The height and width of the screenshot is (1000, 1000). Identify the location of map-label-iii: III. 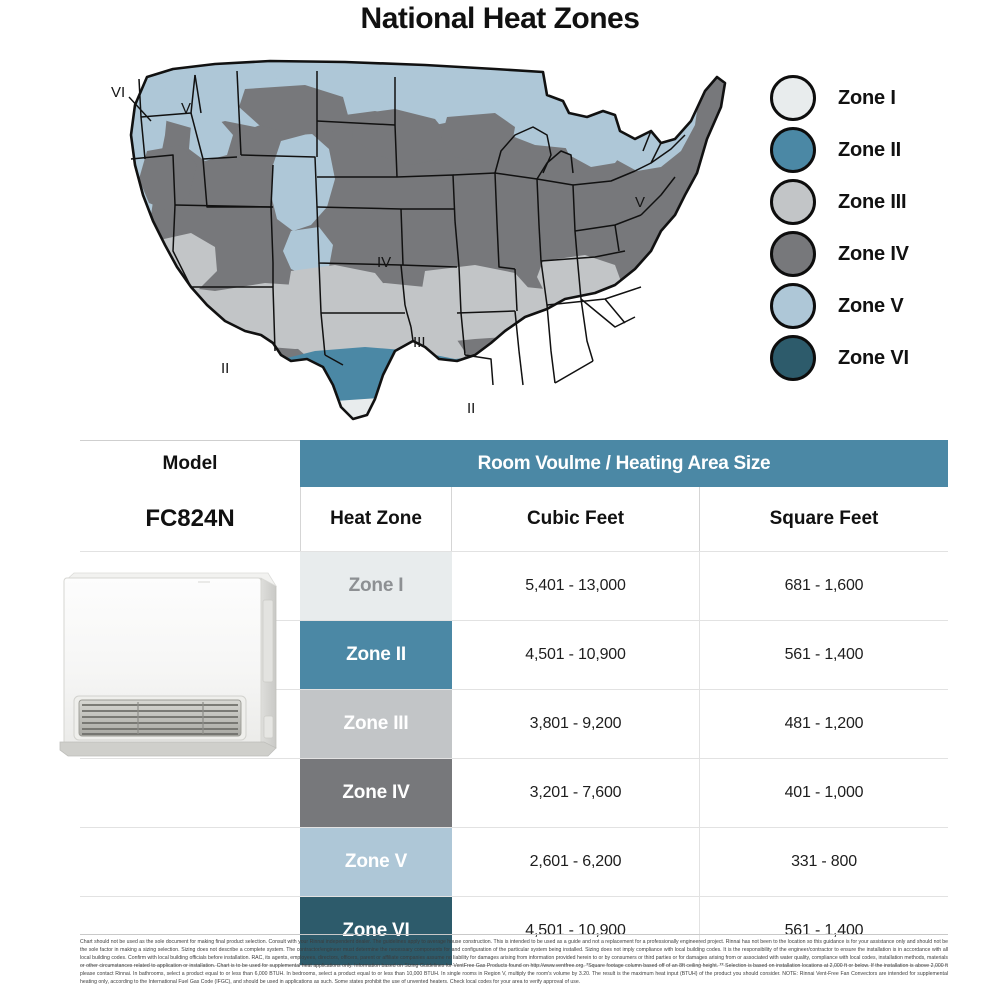
(419, 342).